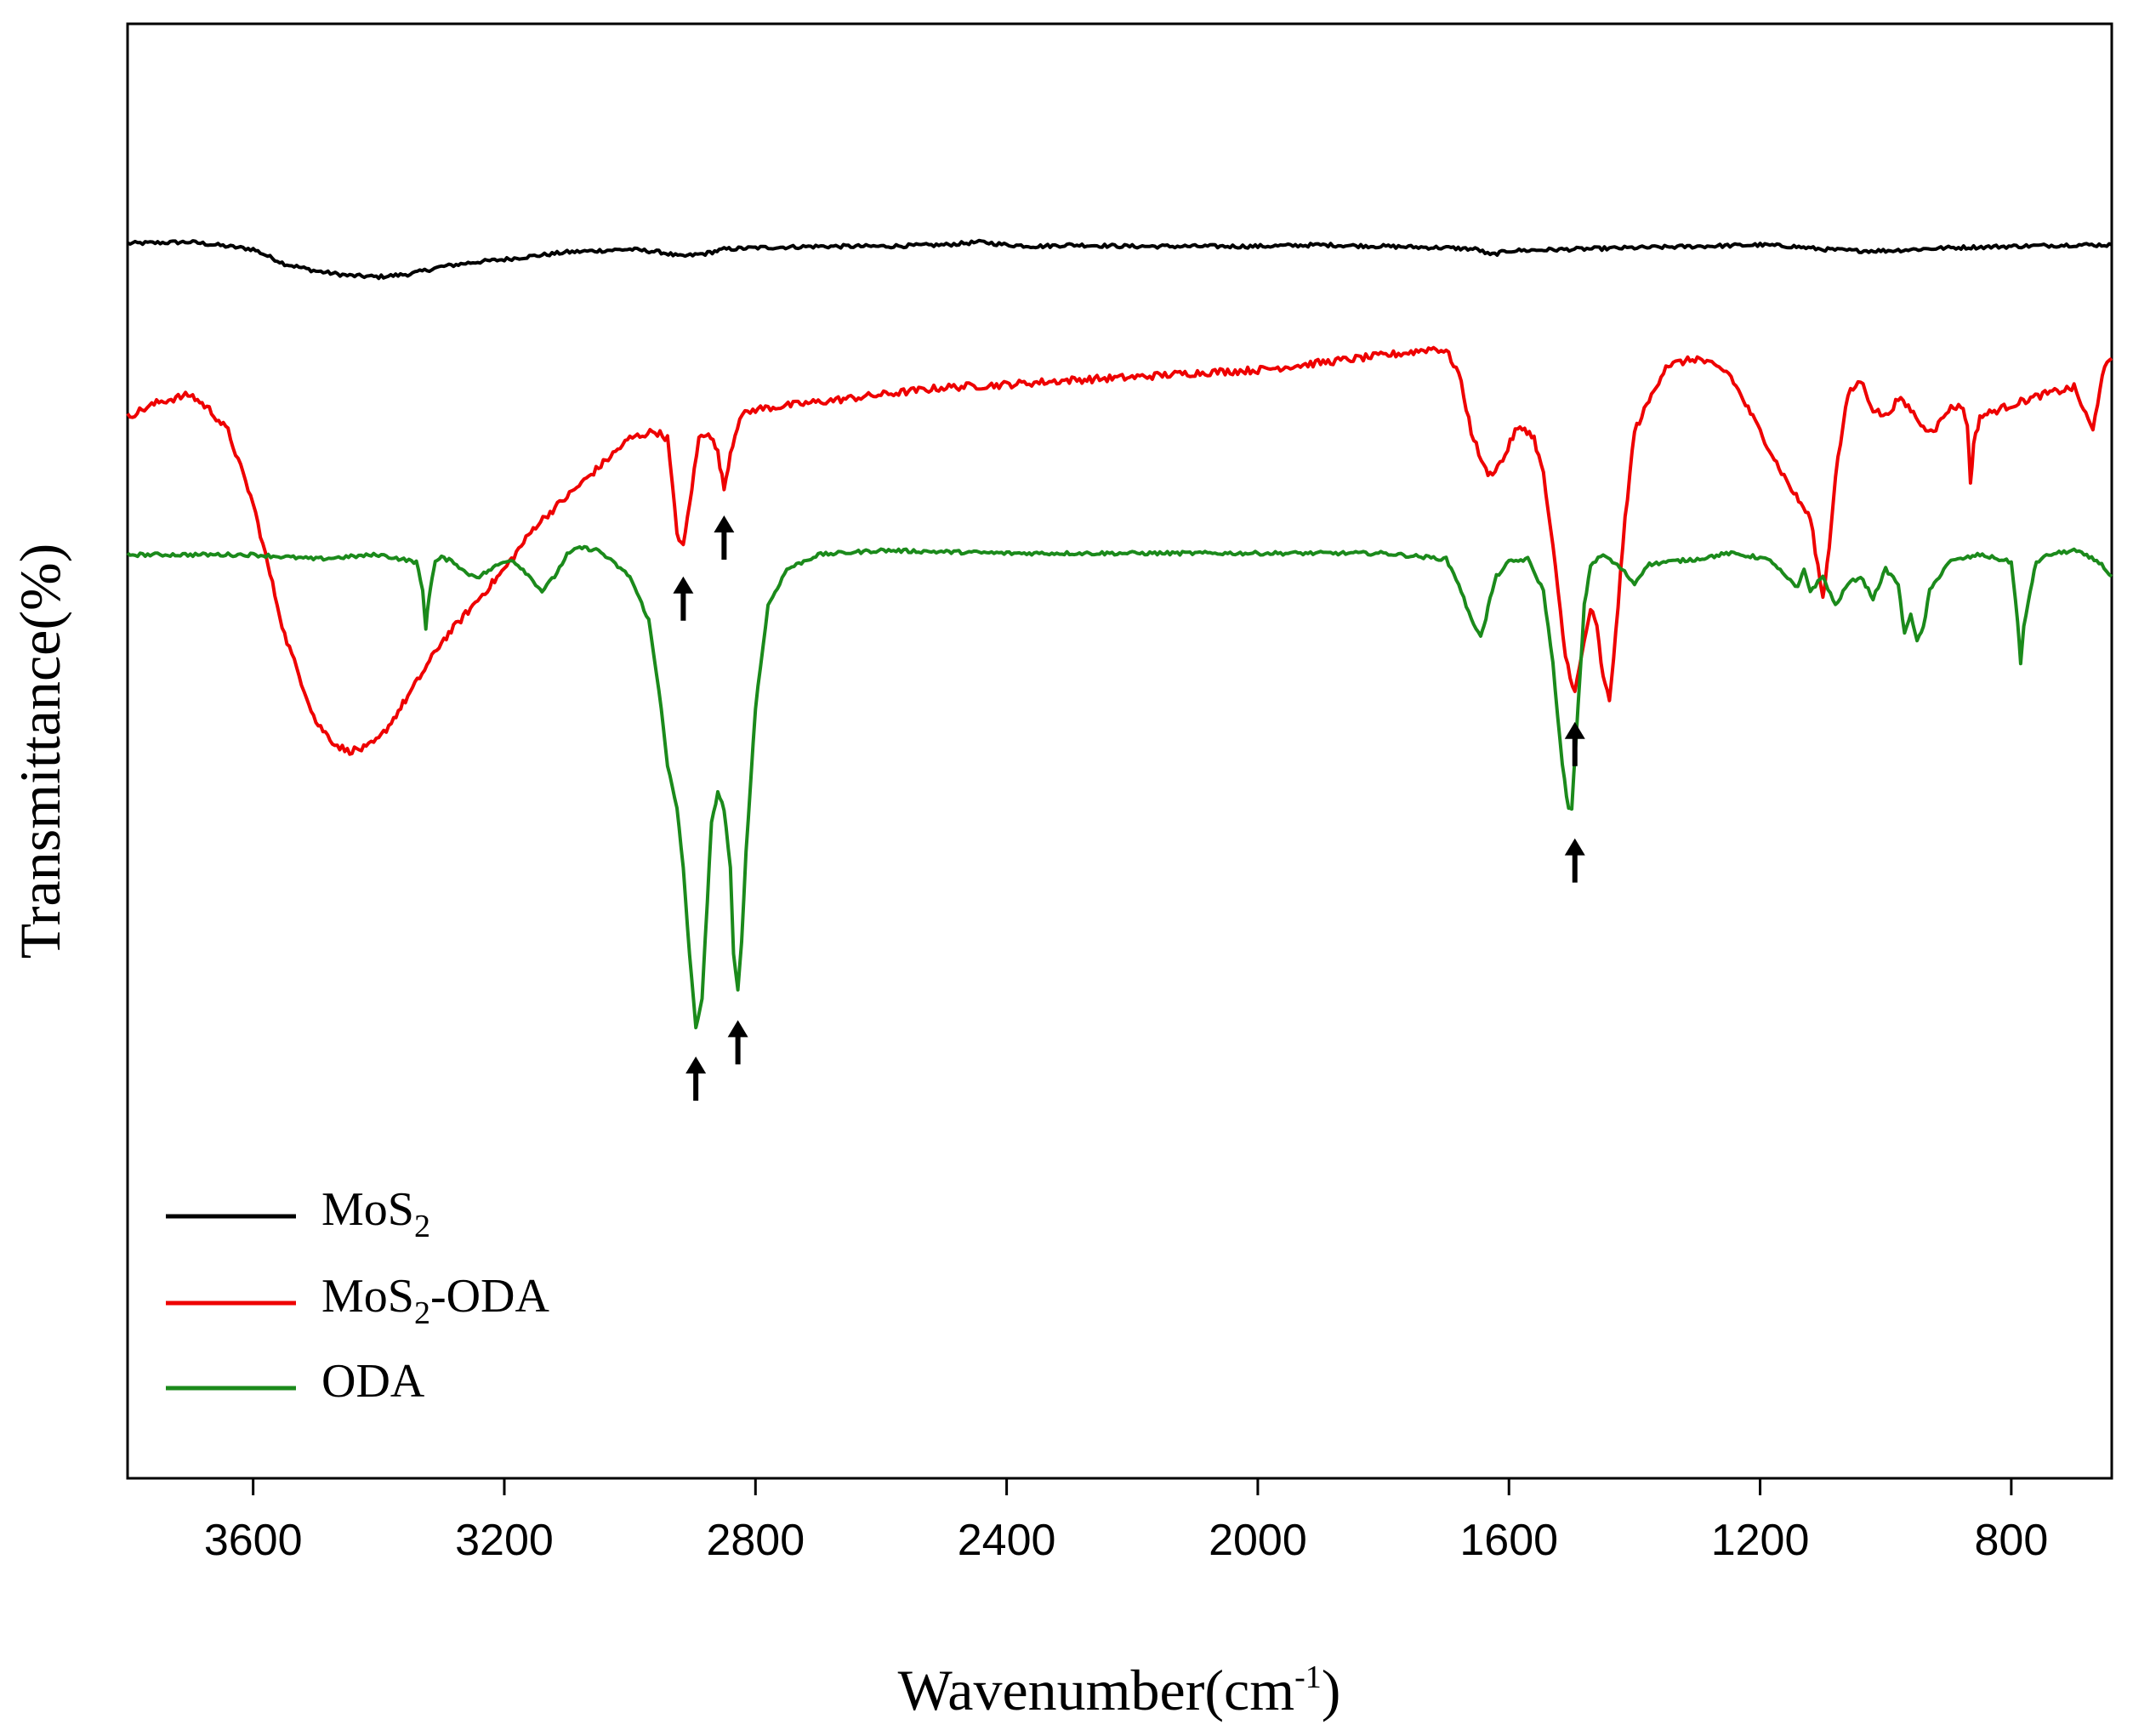 Image resolution: width=2133 pixels, height=1736 pixels. What do you see at coordinates (295, 1381) in the screenshot?
I see `legend-item-oda: ODA` at bounding box center [295, 1381].